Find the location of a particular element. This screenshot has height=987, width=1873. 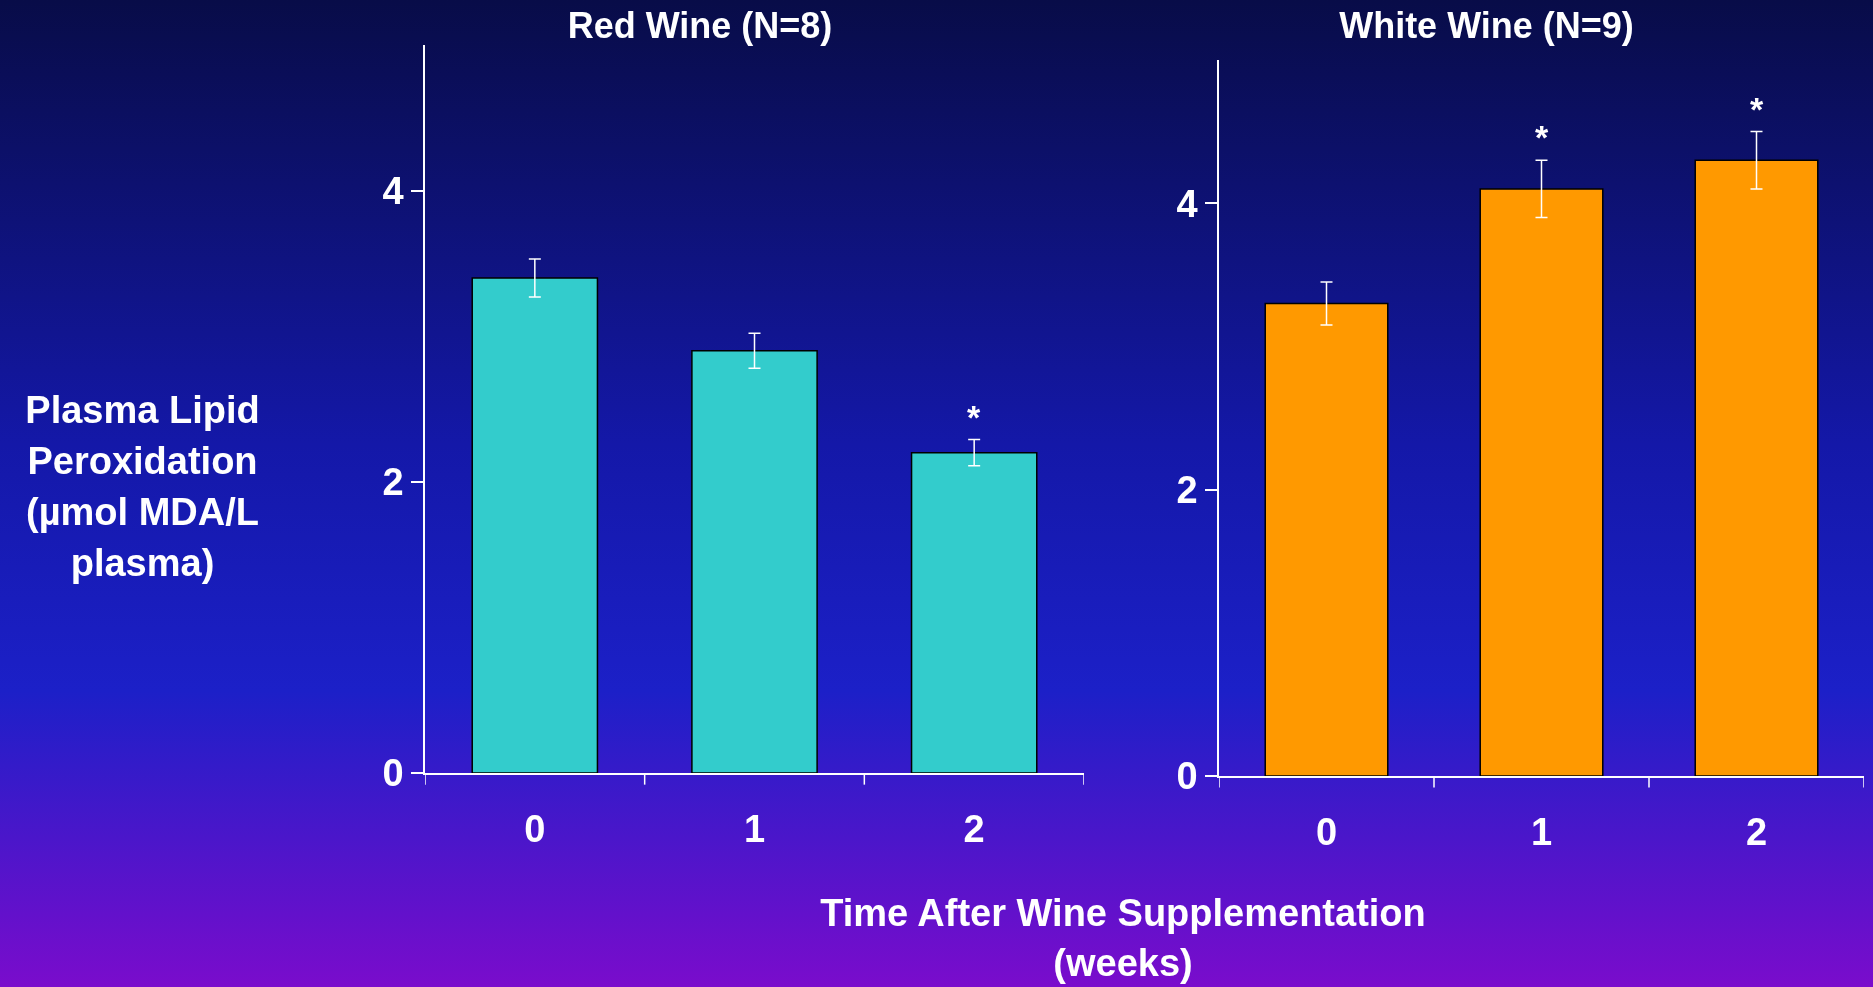

x-axis-title: Time After Wine Supplementation (weeks) is located at coordinates (1123, 938).